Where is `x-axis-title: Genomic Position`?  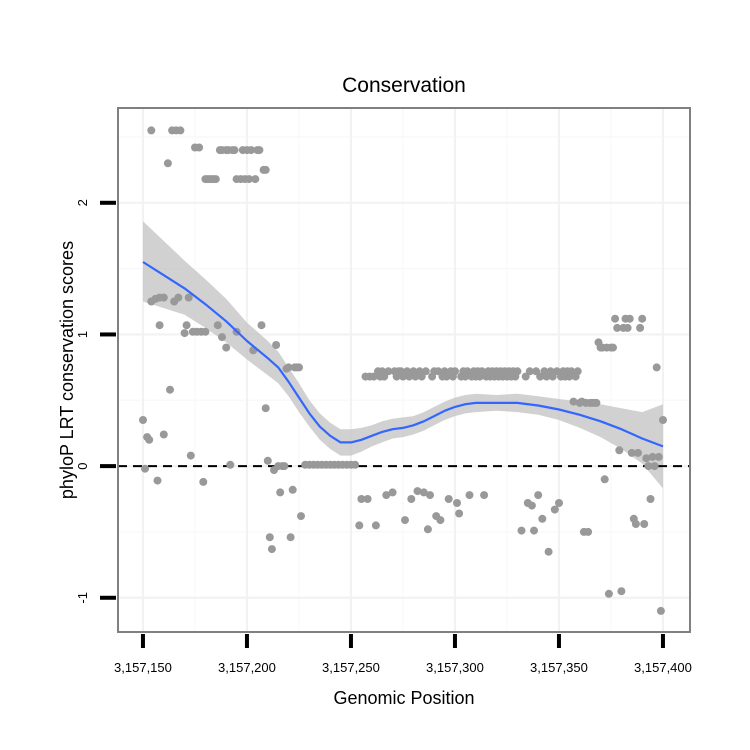 x-axis-title: Genomic Position is located at coordinates (403, 698).